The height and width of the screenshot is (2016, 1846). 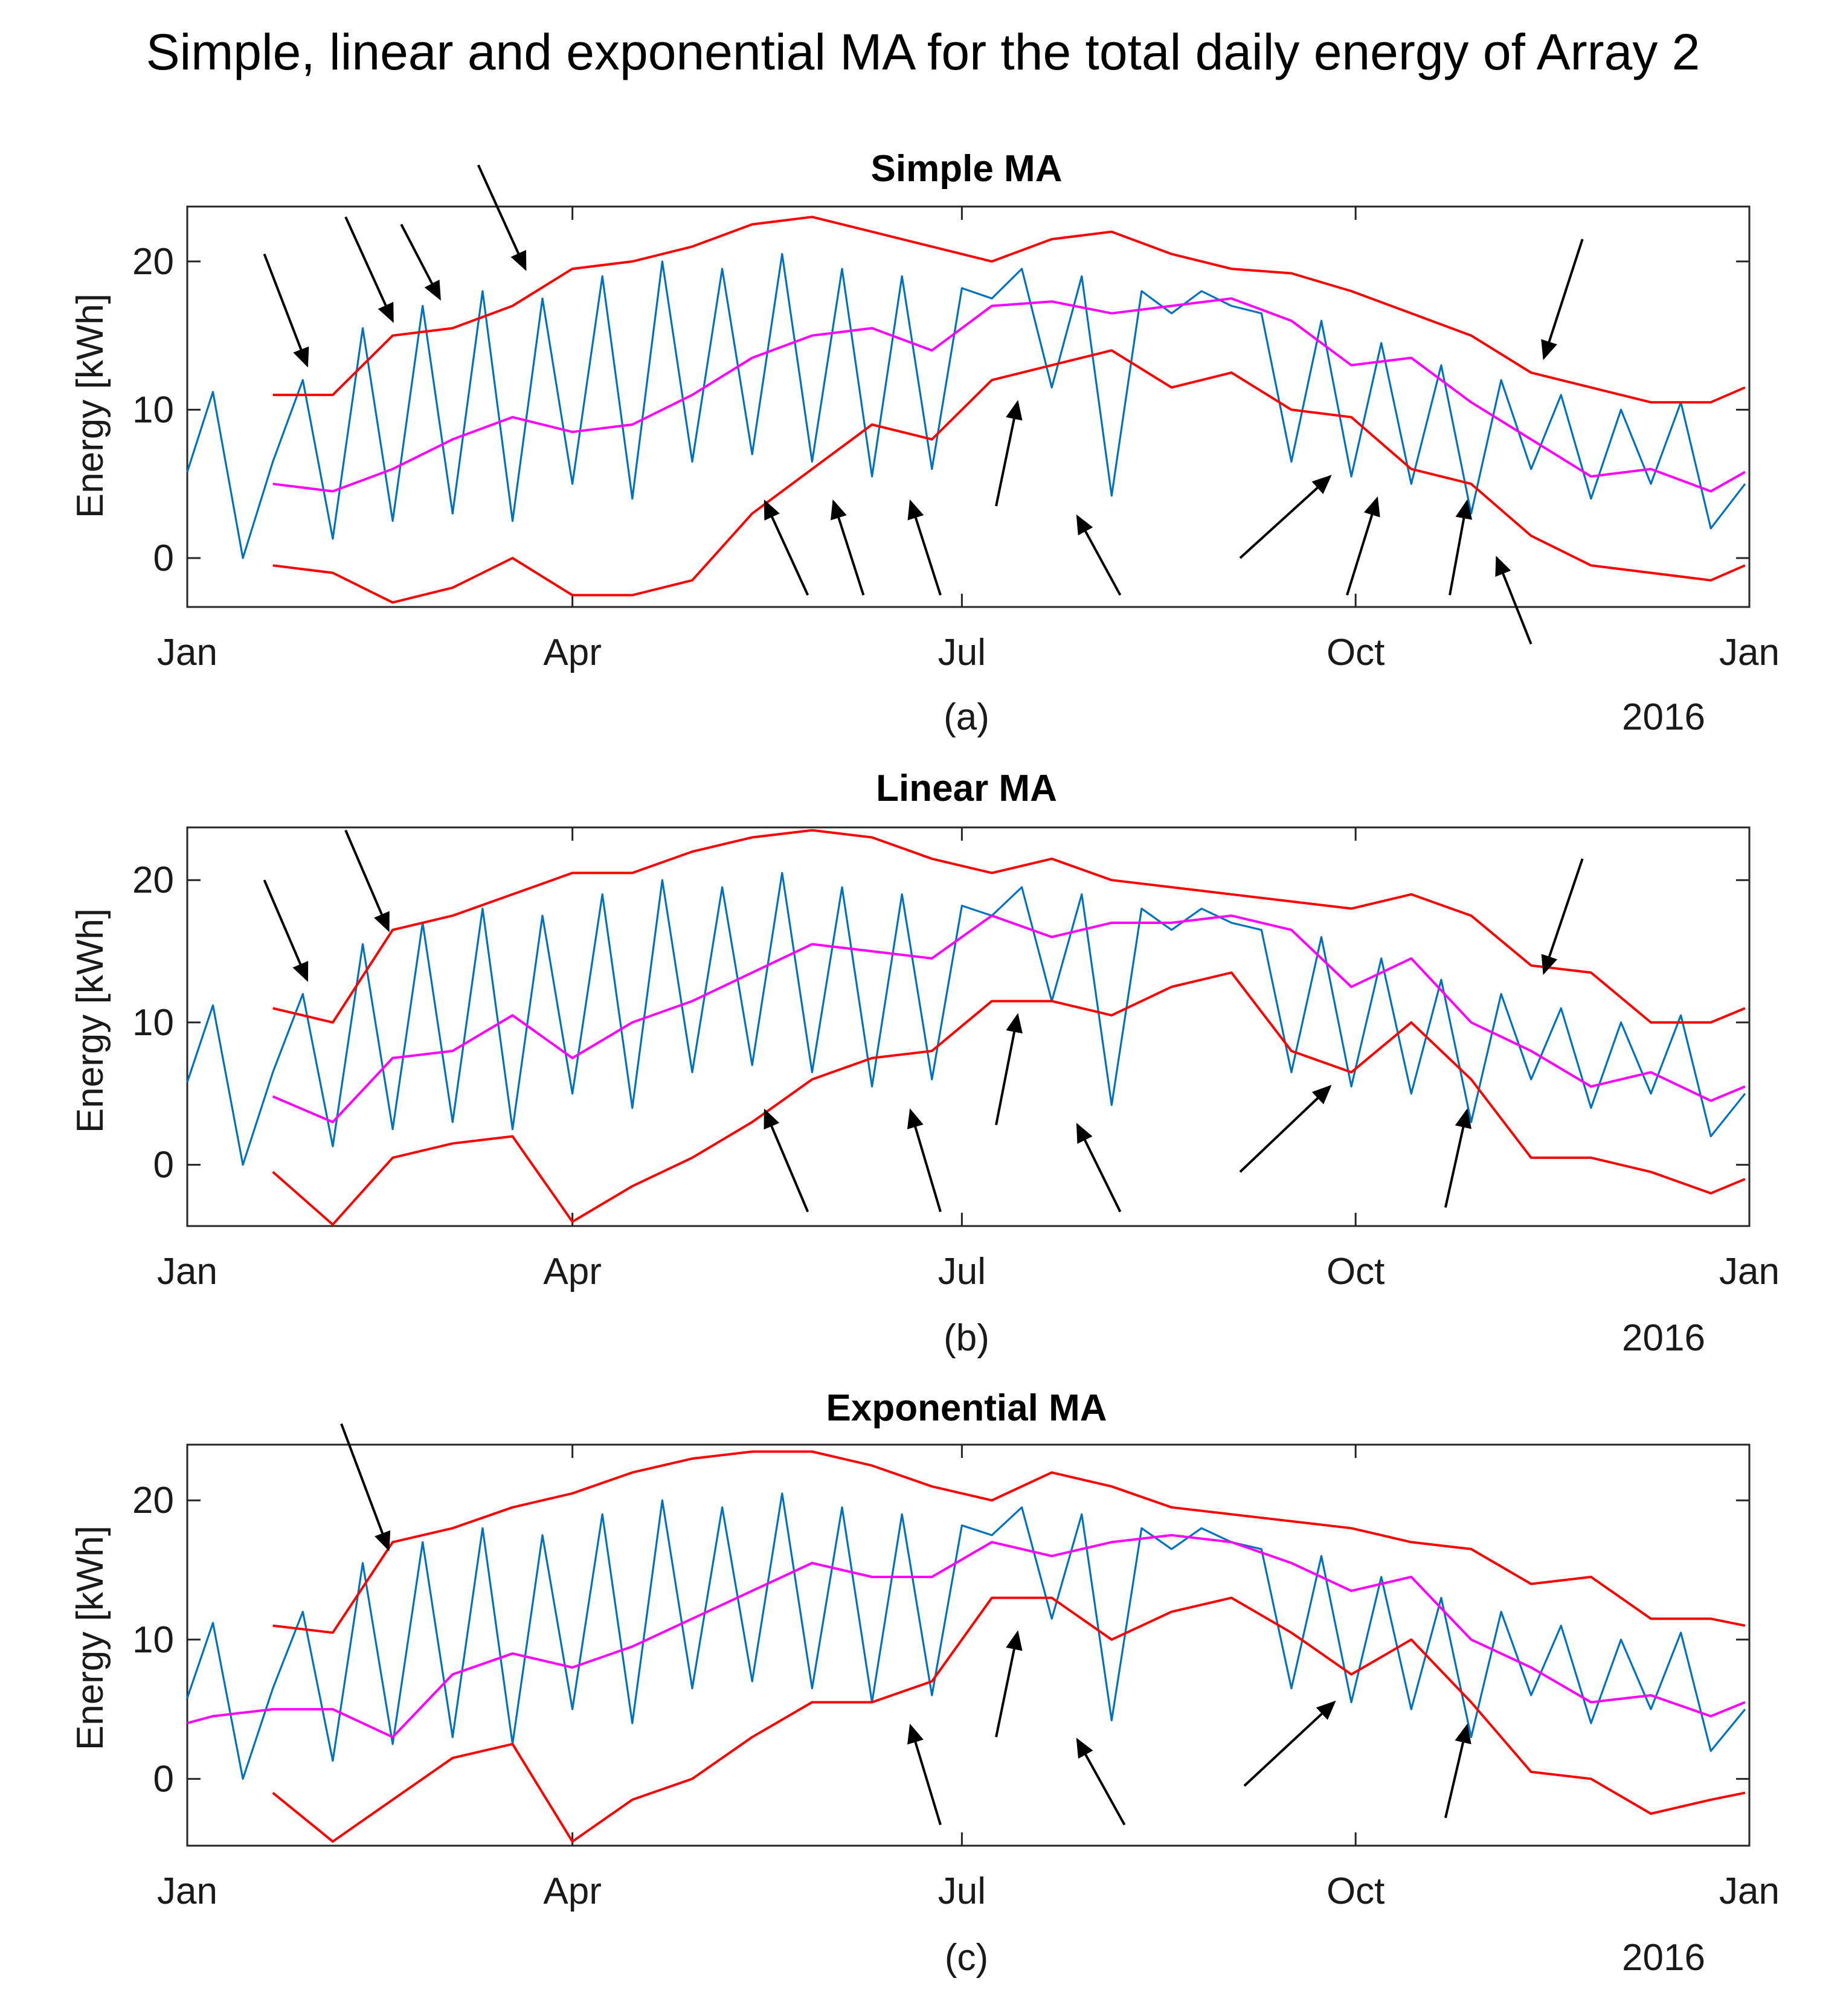 What do you see at coordinates (966, 1408) in the screenshot?
I see `panel-title: Exponential MA` at bounding box center [966, 1408].